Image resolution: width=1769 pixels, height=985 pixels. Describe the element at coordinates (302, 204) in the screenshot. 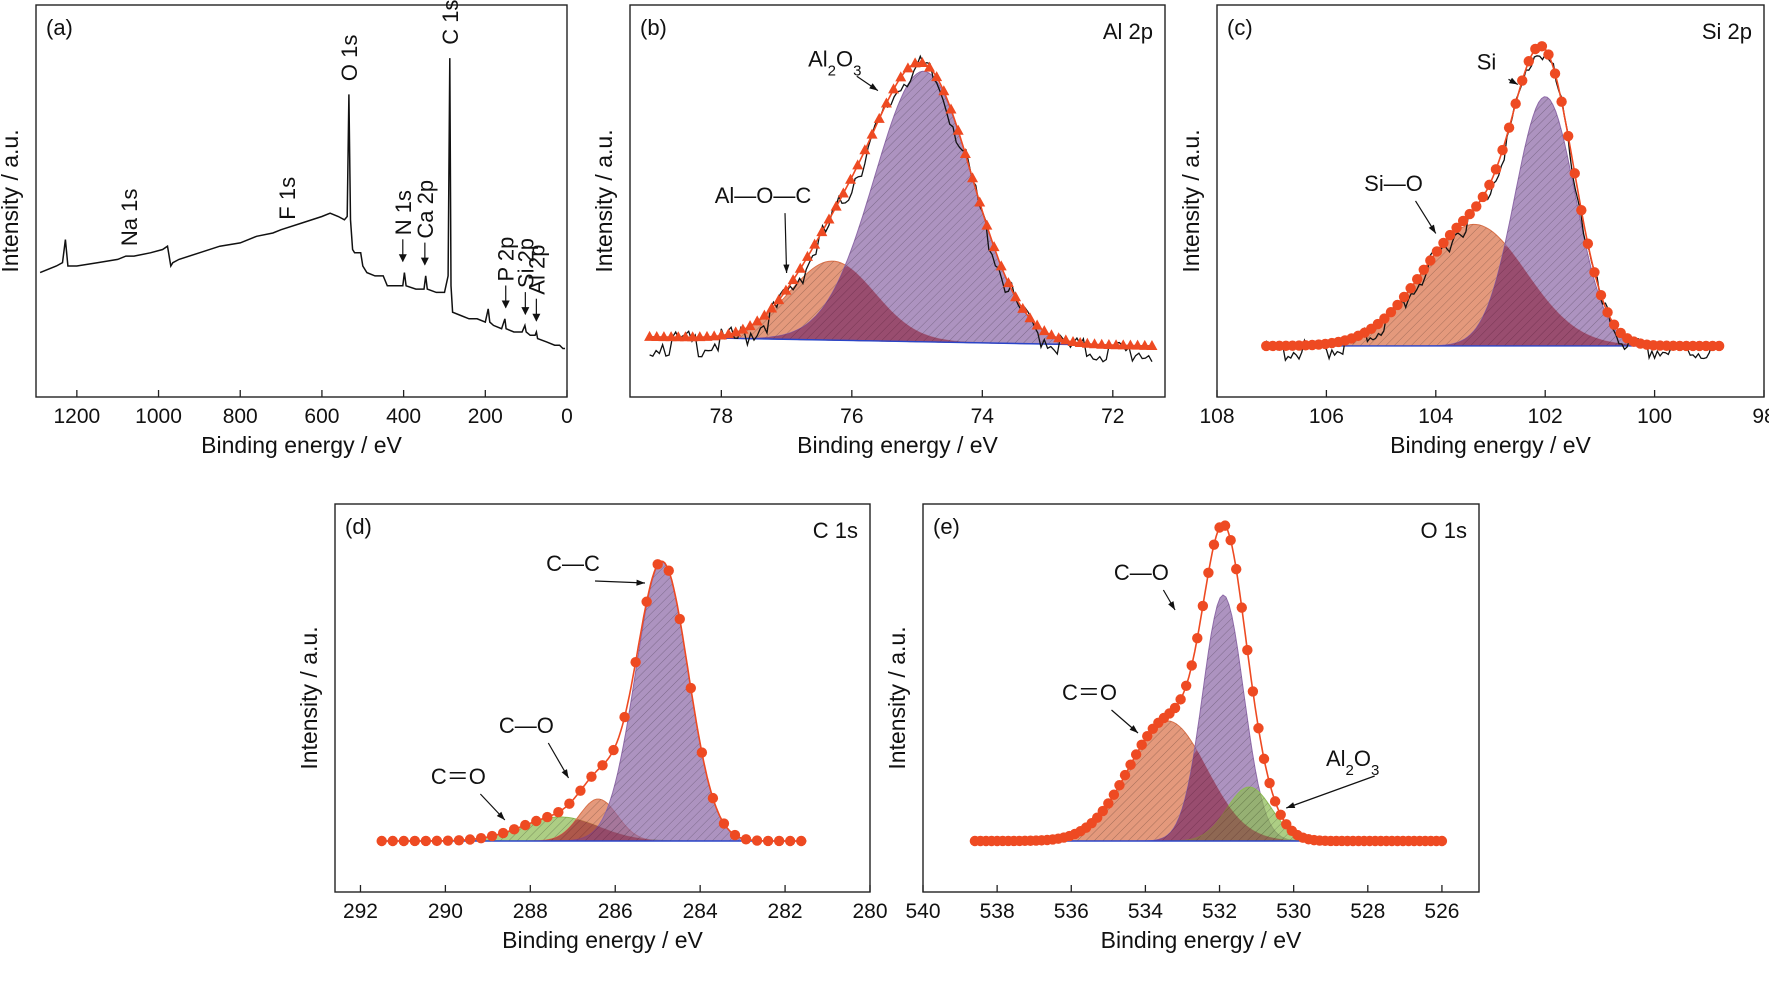

I see `survey-line` at that location.